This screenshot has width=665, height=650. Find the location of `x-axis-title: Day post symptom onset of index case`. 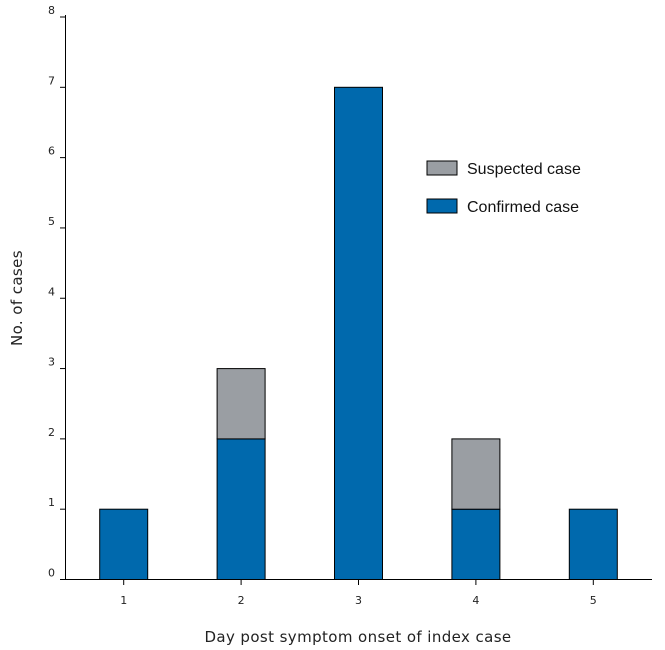

x-axis-title: Day post symptom onset of index case is located at coordinates (357, 637).